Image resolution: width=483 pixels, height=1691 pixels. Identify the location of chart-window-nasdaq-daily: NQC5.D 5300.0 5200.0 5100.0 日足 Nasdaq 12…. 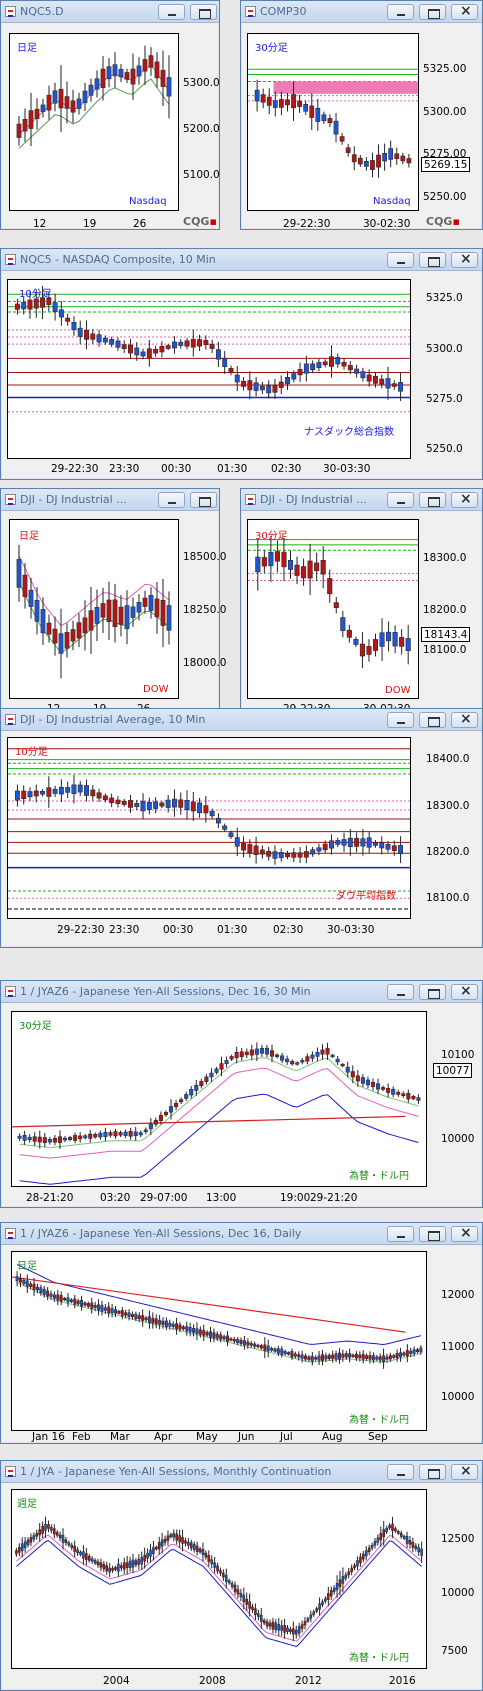
(110, 115).